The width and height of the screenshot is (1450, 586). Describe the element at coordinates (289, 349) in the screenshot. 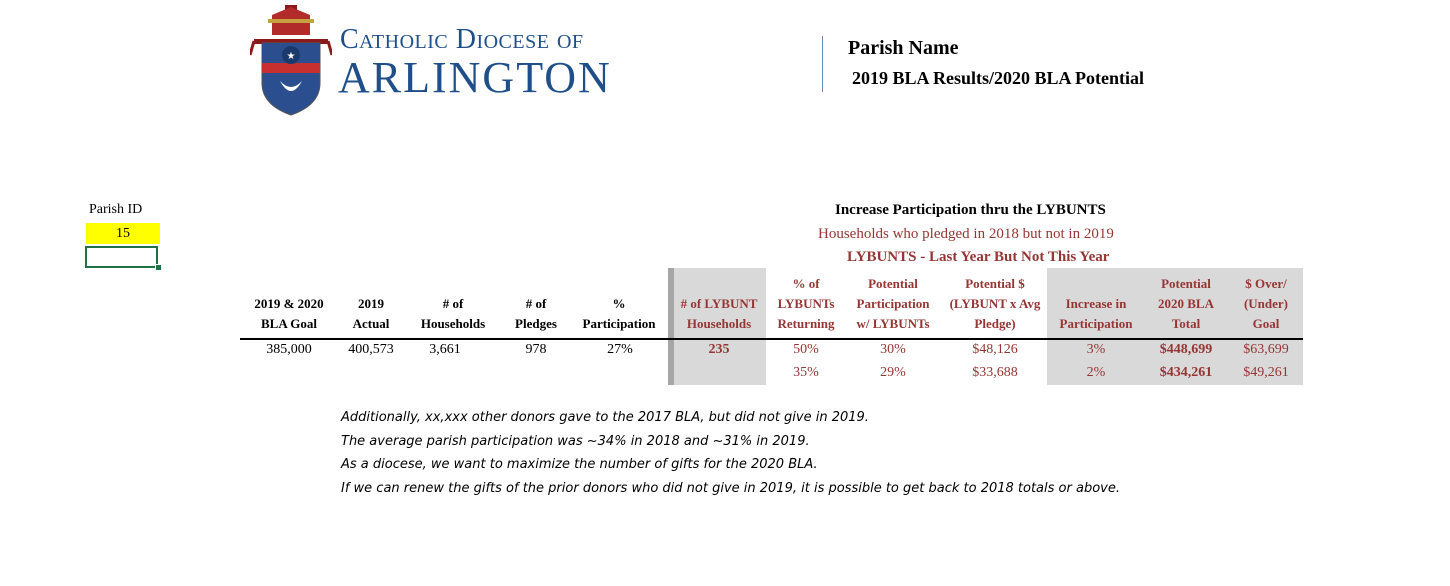

I see `cell-goal: 385,000` at that location.